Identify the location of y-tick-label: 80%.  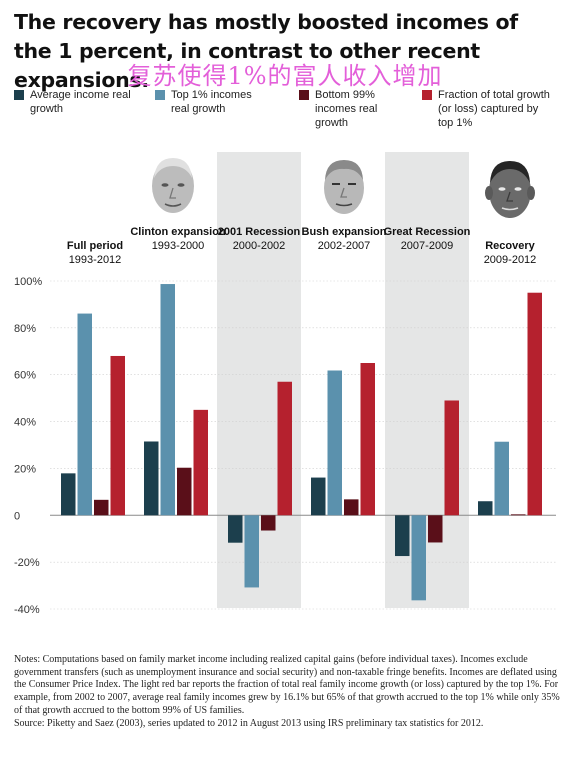
(25, 329).